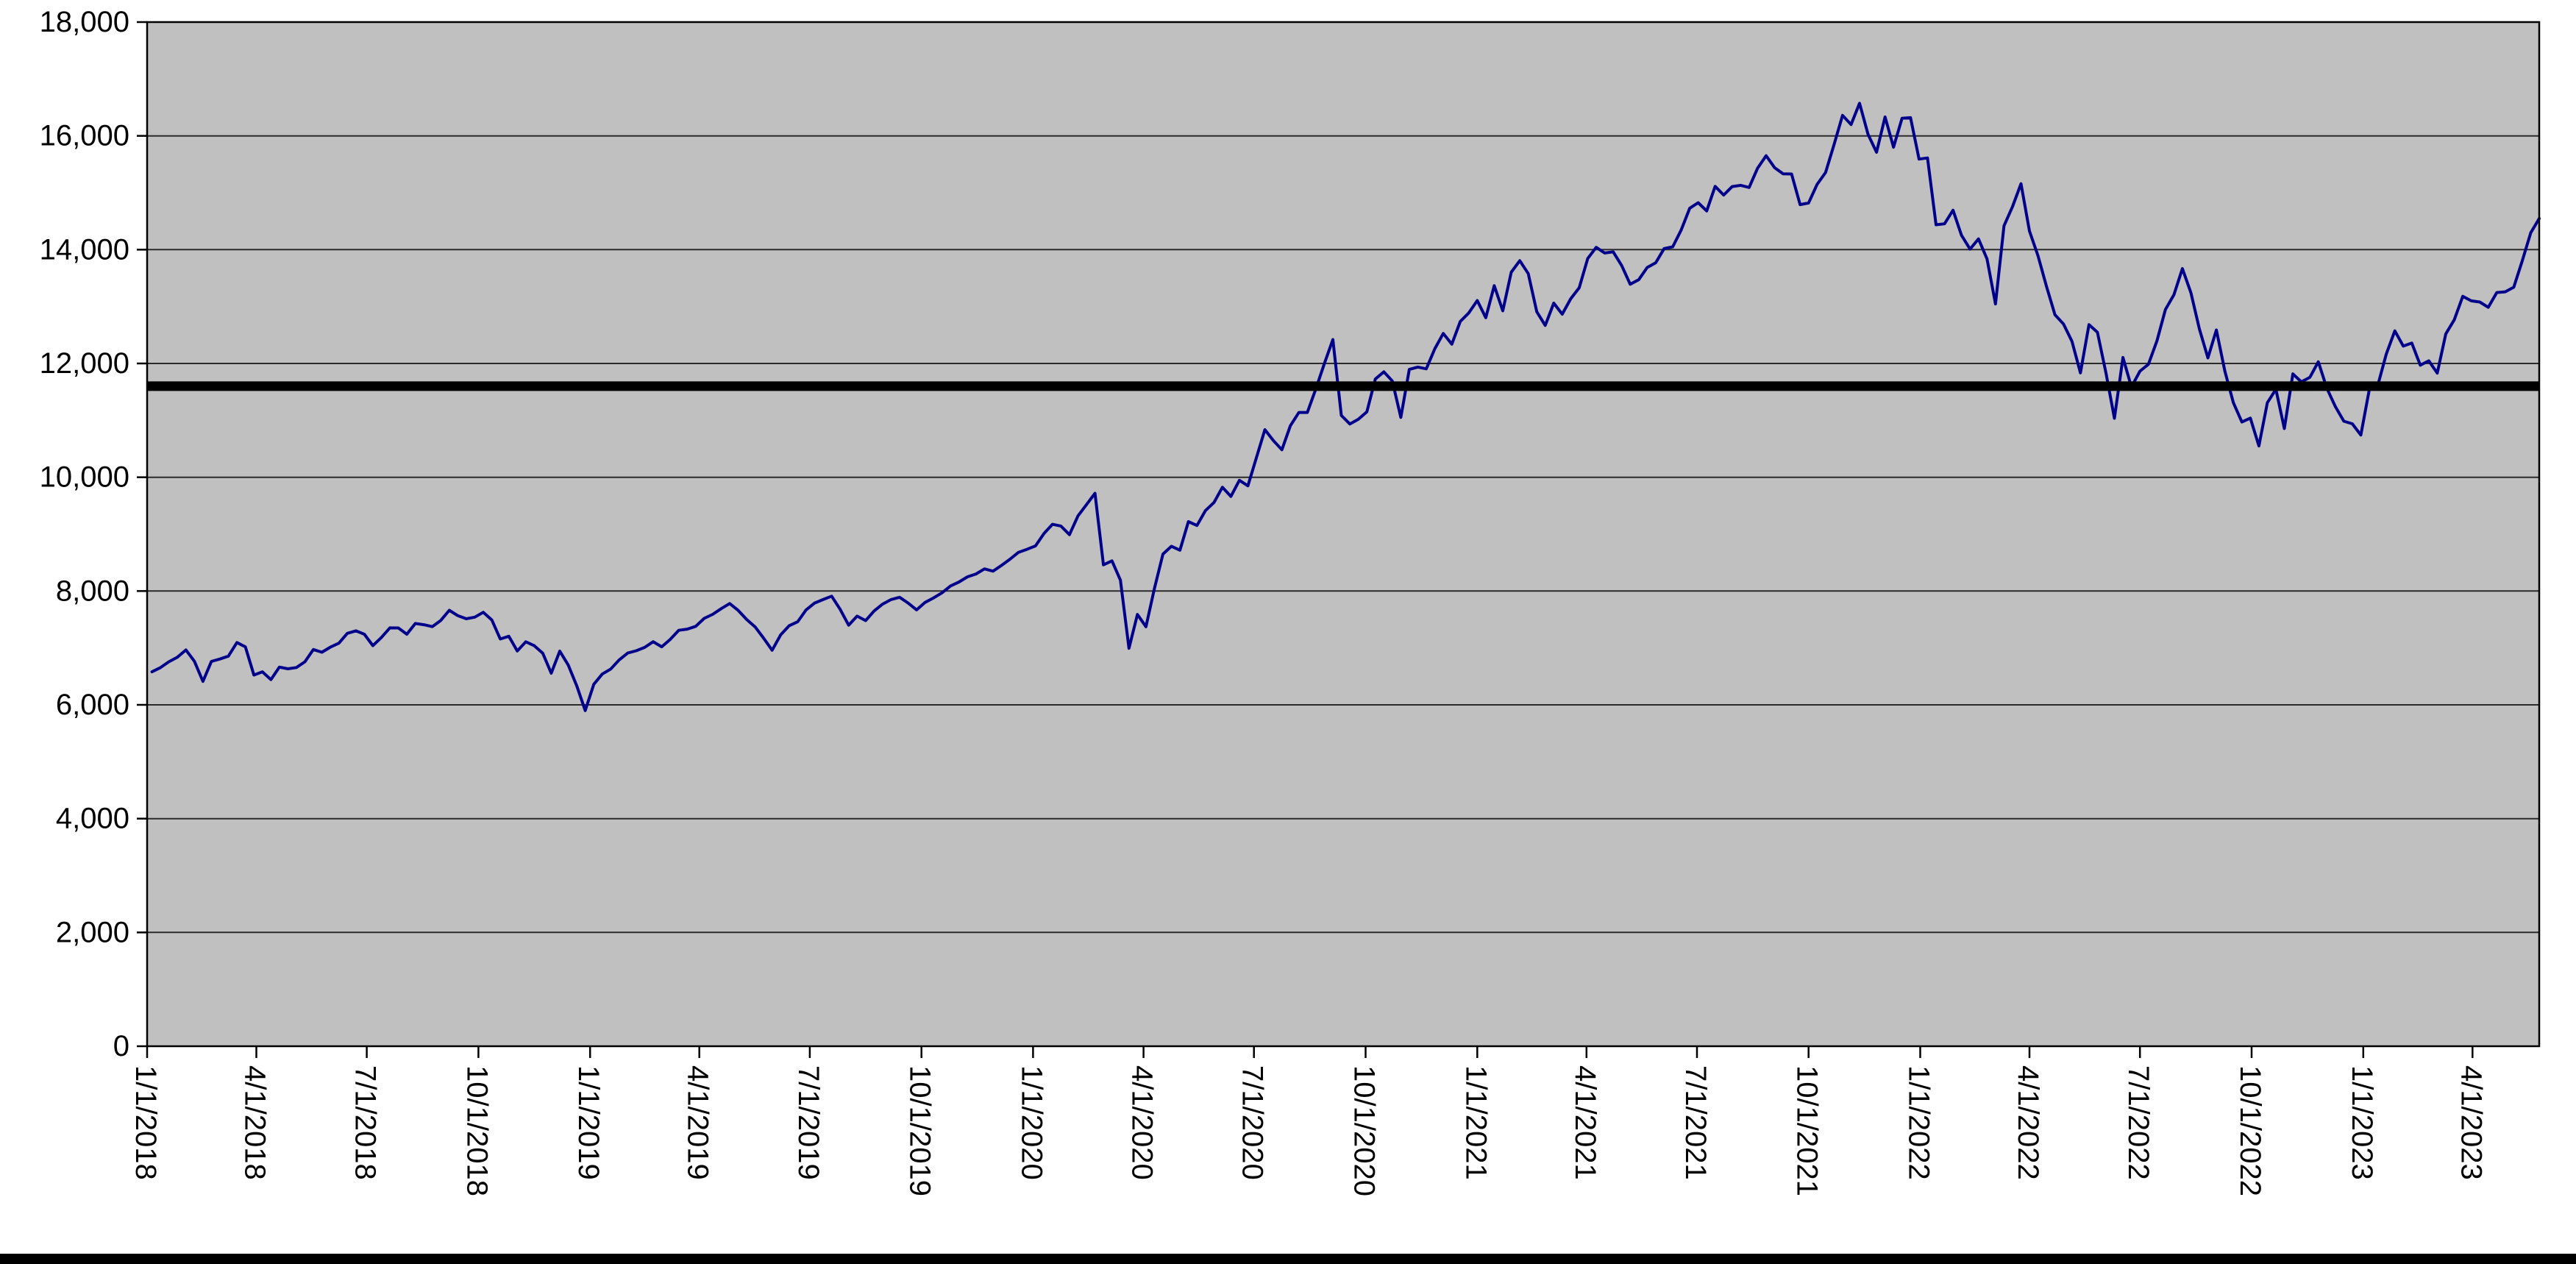 The image size is (2576, 1264). I want to click on x-axis-label: 1/1/2019, so click(588, 1122).